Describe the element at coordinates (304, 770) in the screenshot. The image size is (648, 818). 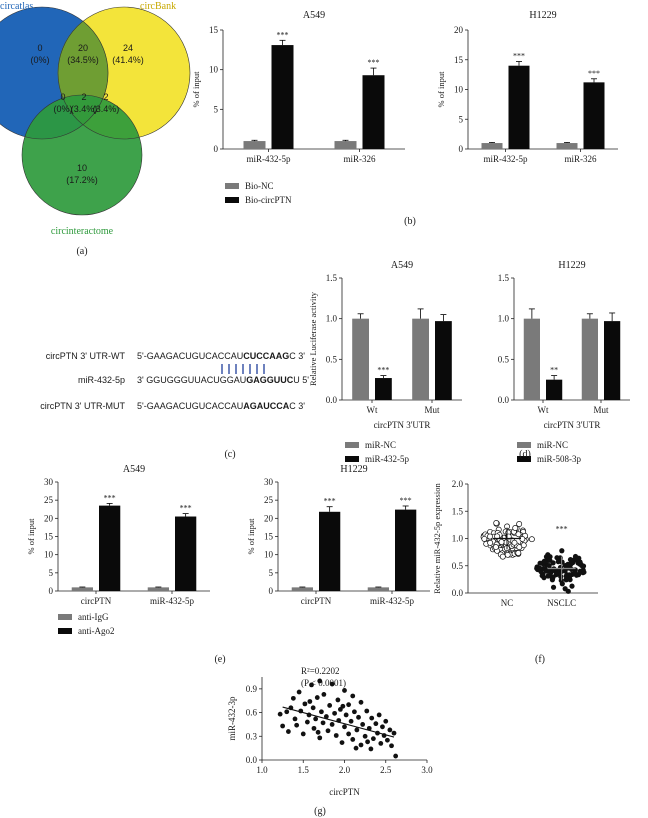
I see `x-tick-label: 1.5` at that location.